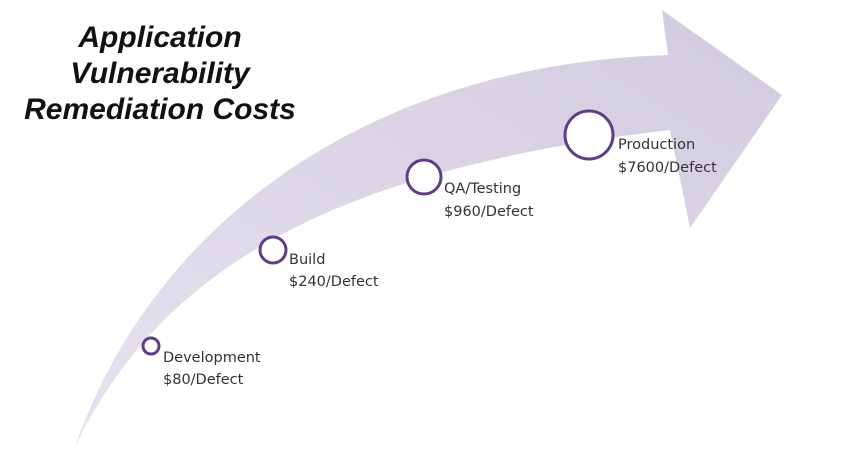 The width and height of the screenshot is (860, 466). I want to click on stage-production: Production $7600/Defect, so click(640, 142).